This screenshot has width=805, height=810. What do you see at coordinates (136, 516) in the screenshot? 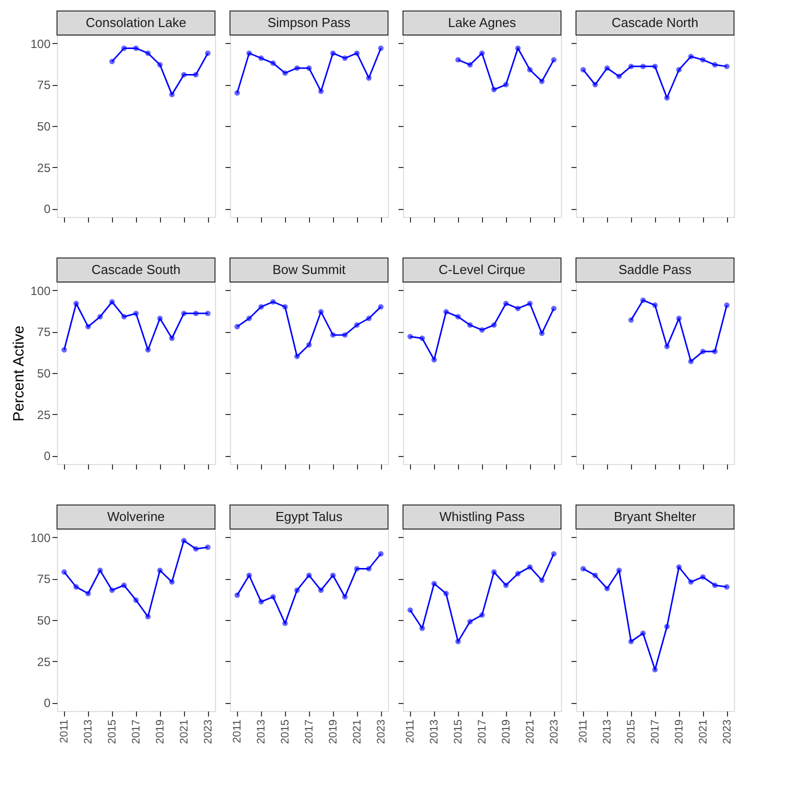
I see `chart-title: Wolverine` at bounding box center [136, 516].